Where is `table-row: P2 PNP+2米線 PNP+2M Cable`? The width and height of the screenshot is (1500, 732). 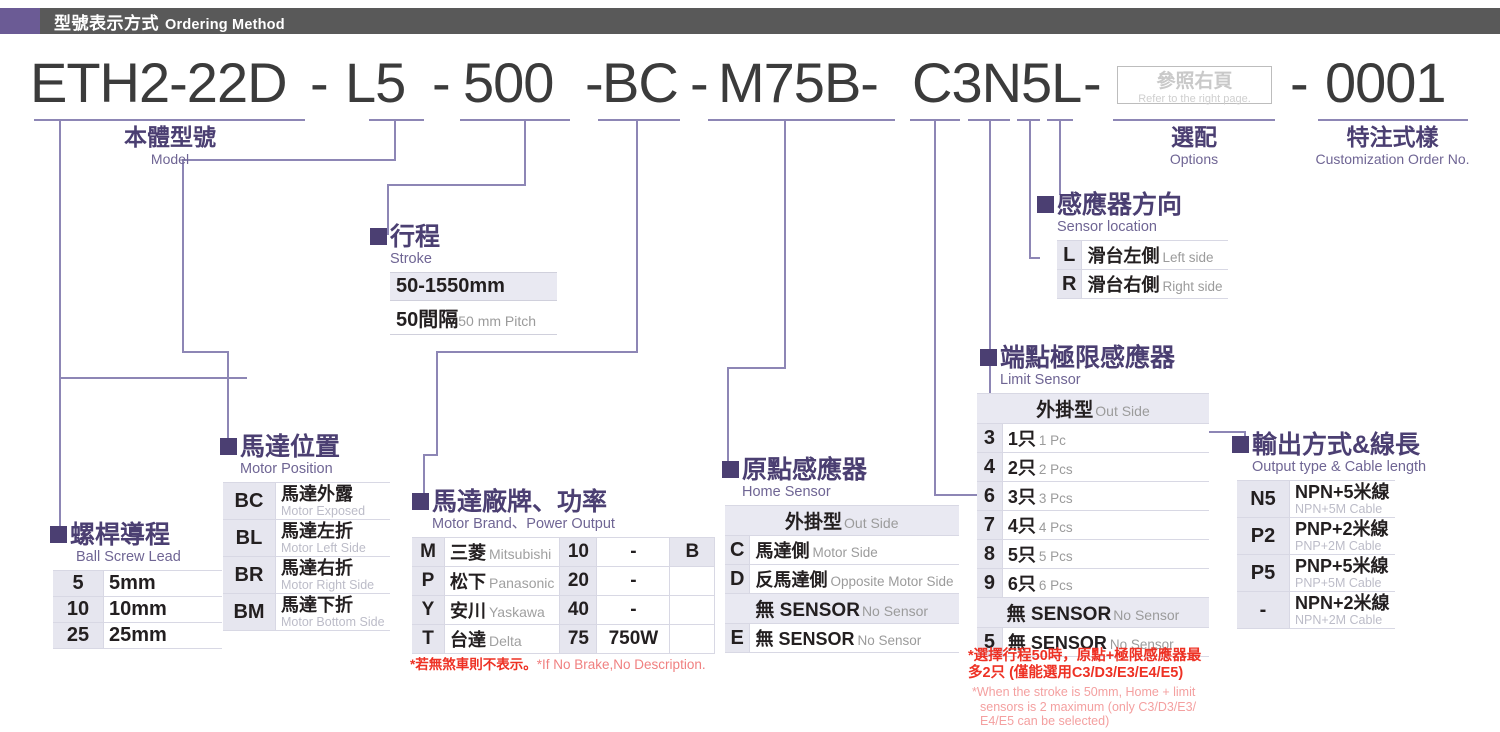 table-row: P2 PNP+2米線 PNP+2M Cable is located at coordinates (1316, 536).